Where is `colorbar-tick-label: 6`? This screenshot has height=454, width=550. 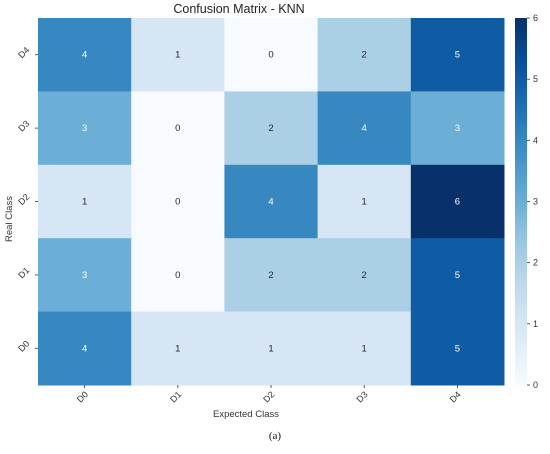 colorbar-tick-label: 6 is located at coordinates (535, 18).